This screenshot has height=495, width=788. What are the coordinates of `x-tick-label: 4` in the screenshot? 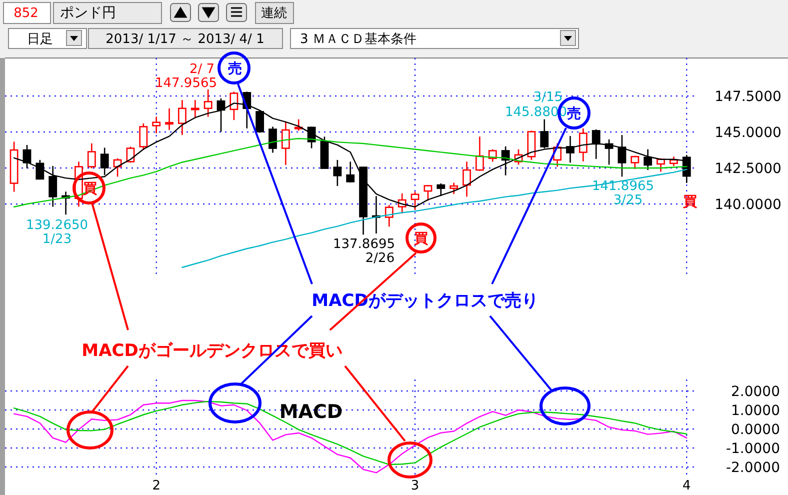 It's located at (686, 486).